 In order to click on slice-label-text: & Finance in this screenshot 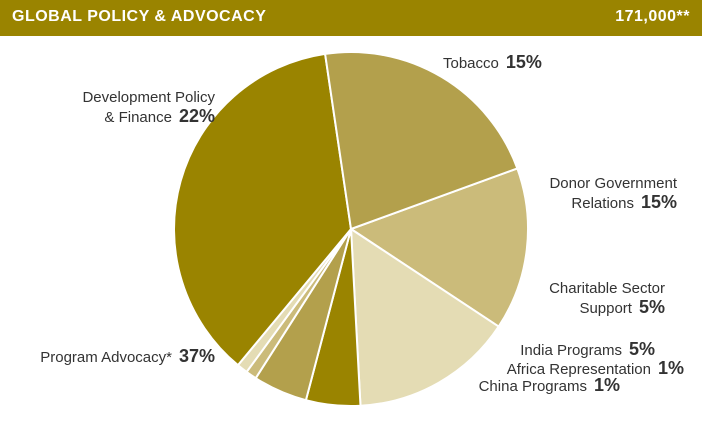, I will do `click(138, 117)`.